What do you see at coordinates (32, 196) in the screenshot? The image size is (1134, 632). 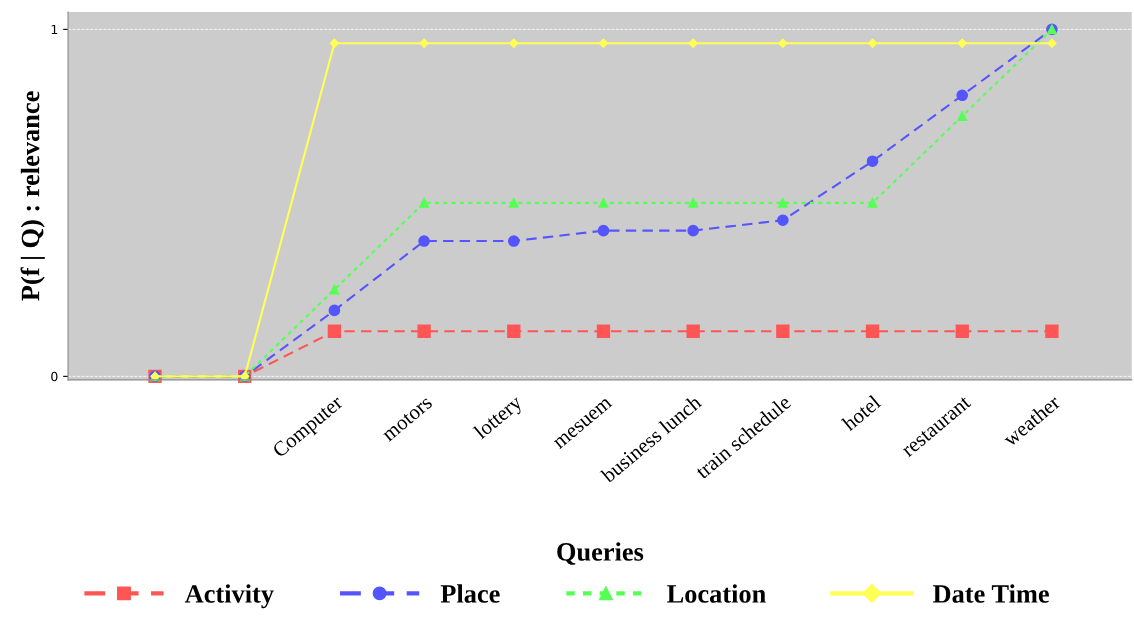 I see `y-axis-title: P(f | Q) : relevance` at bounding box center [32, 196].